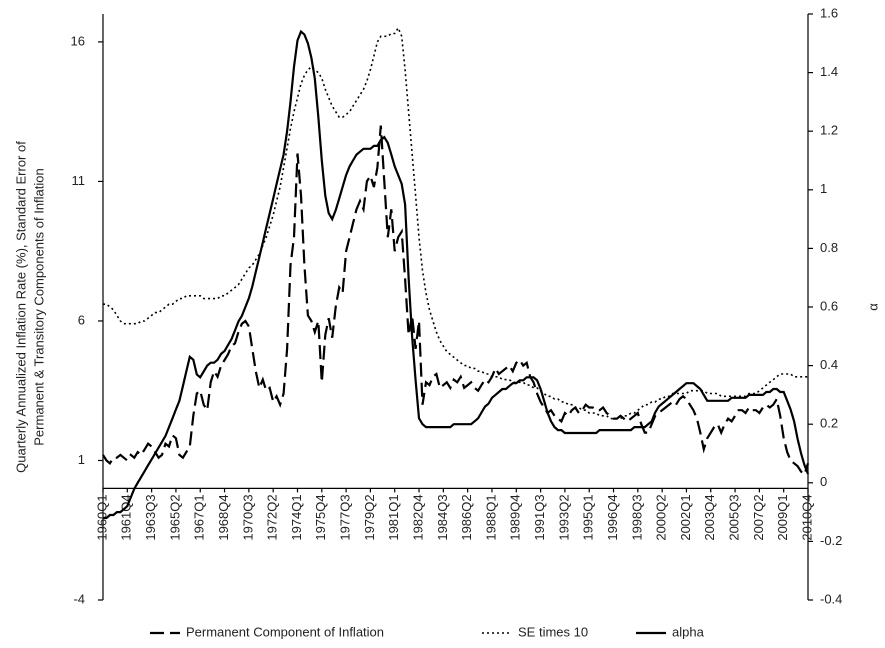  I want to click on x-tick-label: 1977Q3, so click(345, 517).